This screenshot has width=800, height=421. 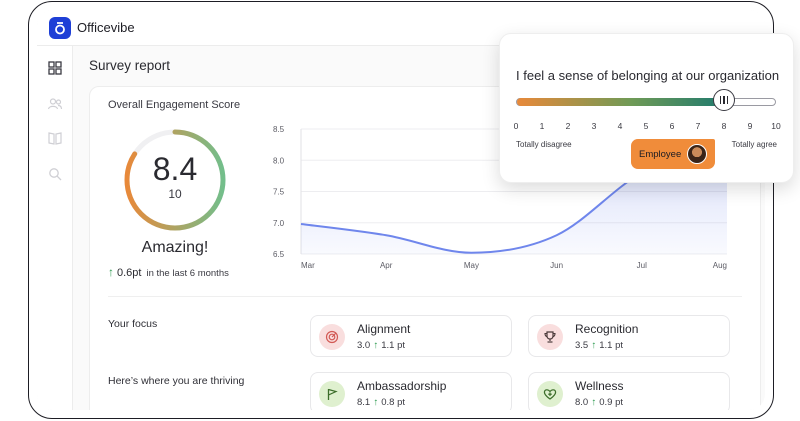 I want to click on trend-area, so click(x=514, y=197).